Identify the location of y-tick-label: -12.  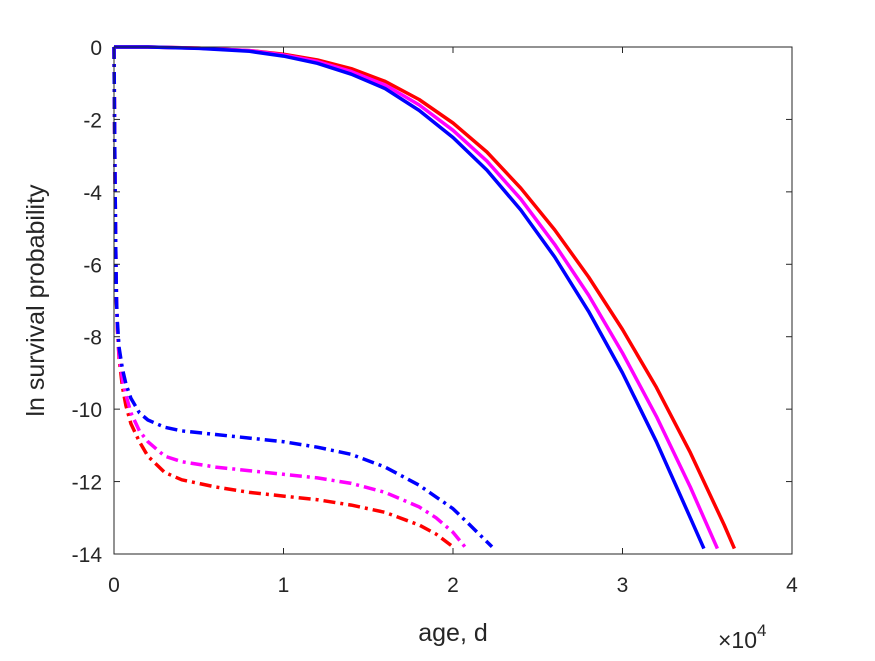
(87, 483).